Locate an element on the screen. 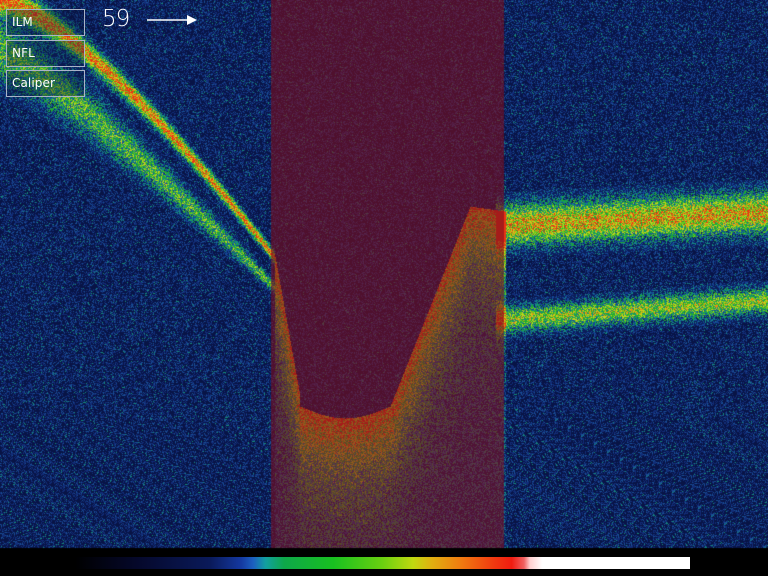  scan-number: 59 is located at coordinates (116, 19).